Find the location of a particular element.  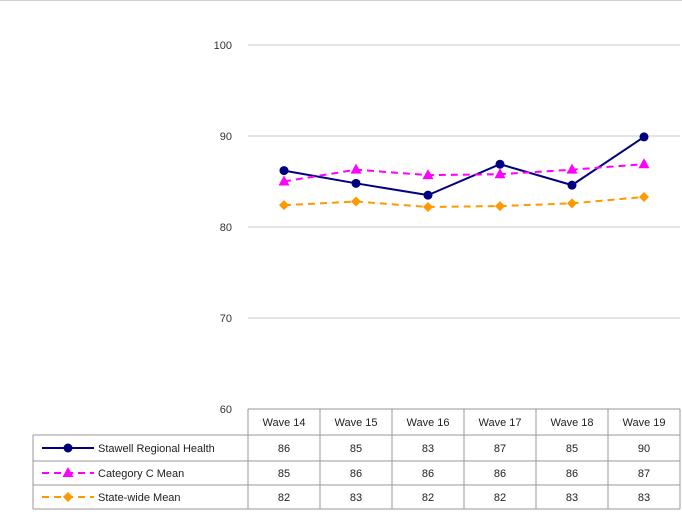

y-axis-tick-labels: 60 70 80 90 100 is located at coordinates (223, 228).